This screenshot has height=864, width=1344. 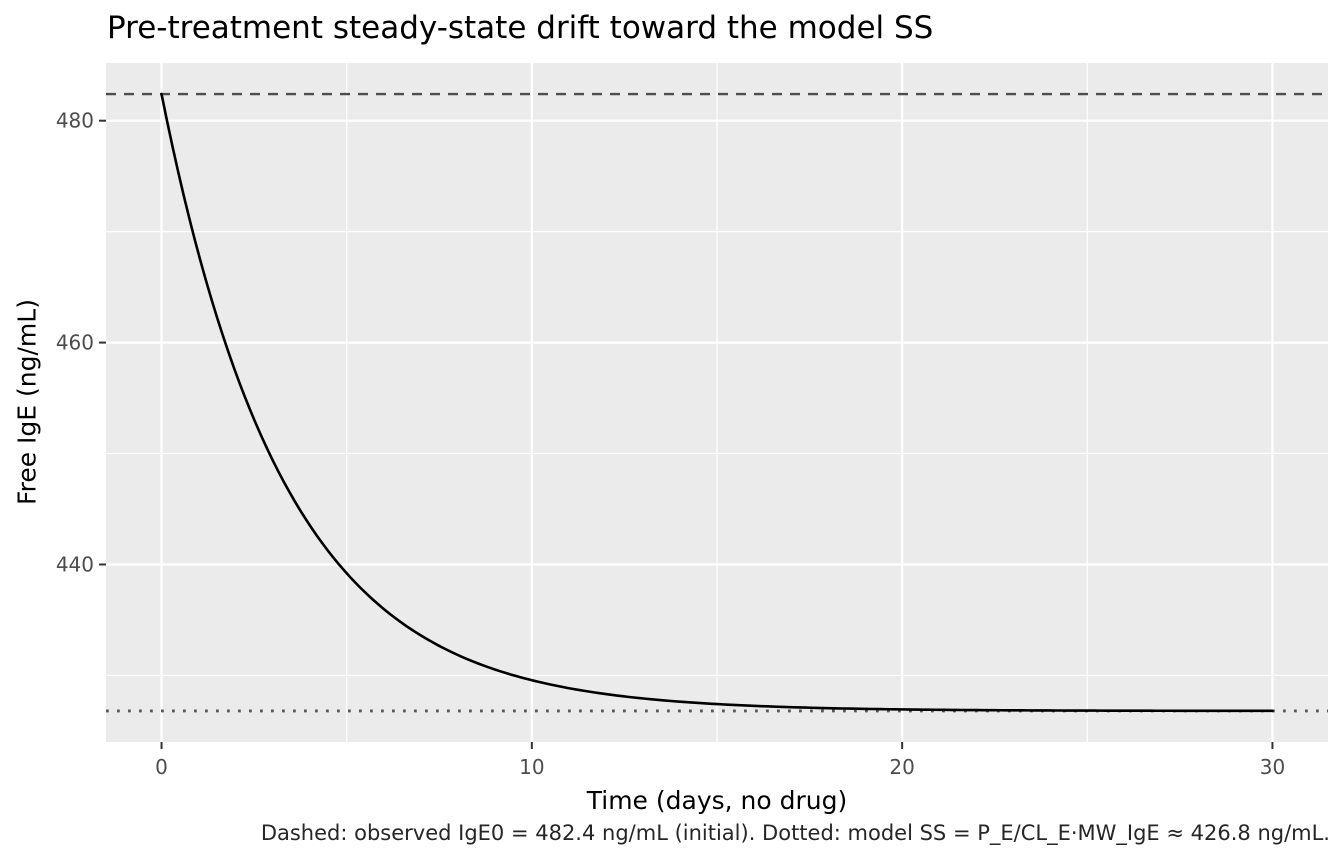 I want to click on x-tick-label: 10, so click(x=531, y=767).